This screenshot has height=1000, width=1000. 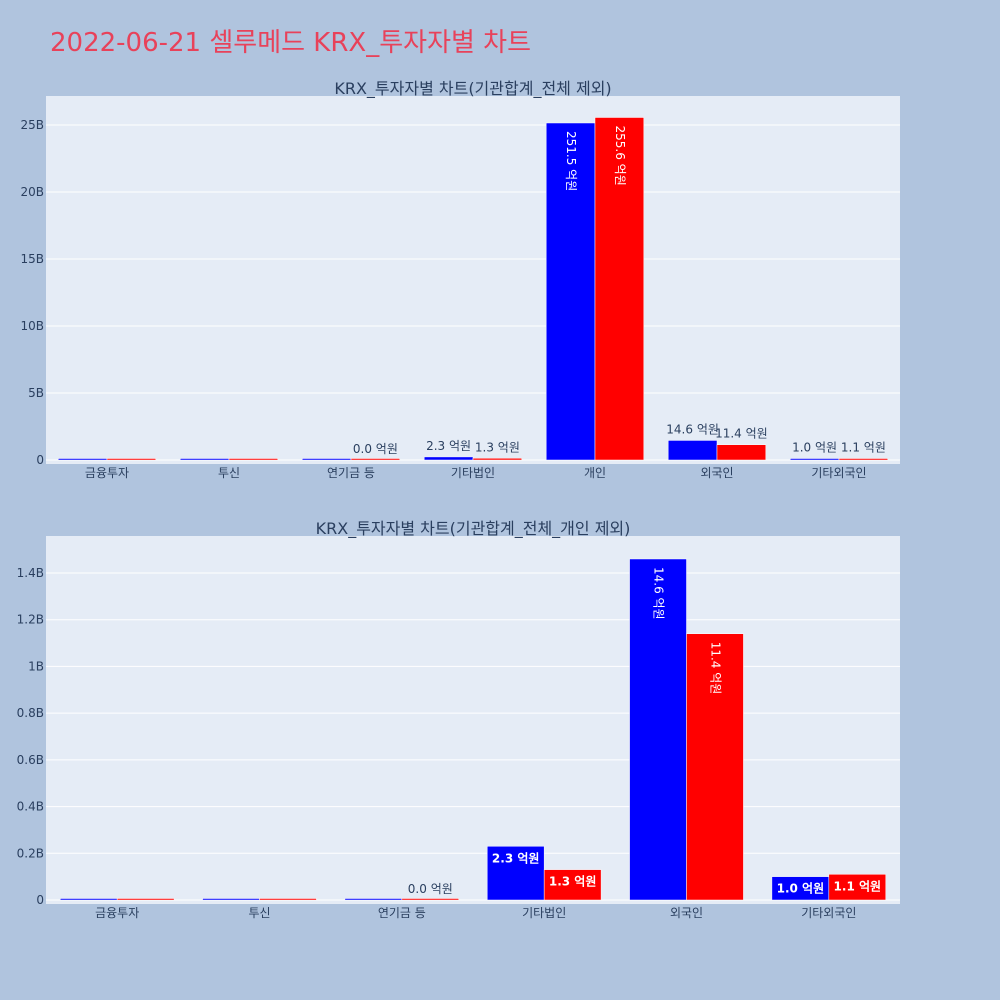 I want to click on y-tick-label: 5B, so click(x=36, y=393).